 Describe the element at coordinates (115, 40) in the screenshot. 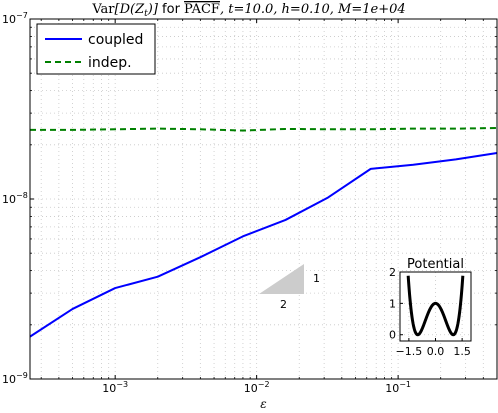

I see `legend-label-coupled: coupled` at that location.